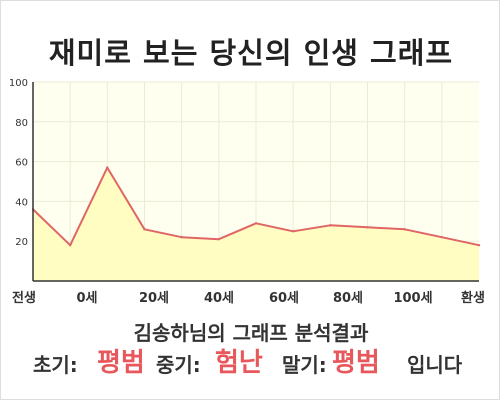 The width and height of the screenshot is (500, 401). Describe the element at coordinates (284, 298) in the screenshot. I see `x-tick-label: 60세` at that location.